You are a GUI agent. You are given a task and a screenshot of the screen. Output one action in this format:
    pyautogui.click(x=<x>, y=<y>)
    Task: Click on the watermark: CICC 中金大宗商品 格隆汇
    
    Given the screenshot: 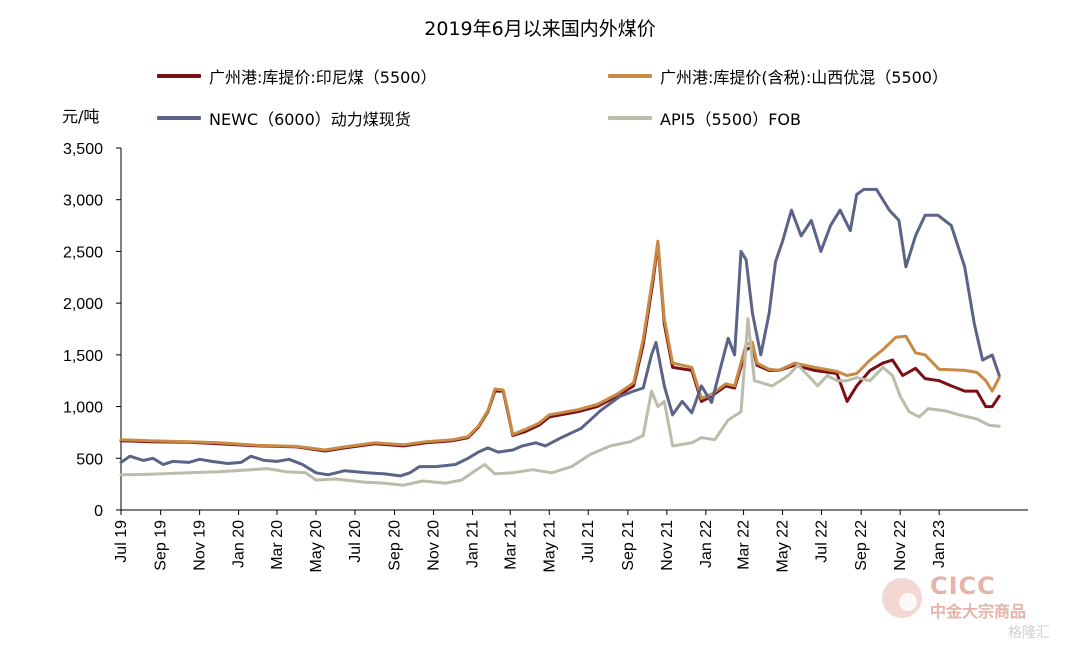 What is the action you would take?
    pyautogui.click(x=980, y=609)
    